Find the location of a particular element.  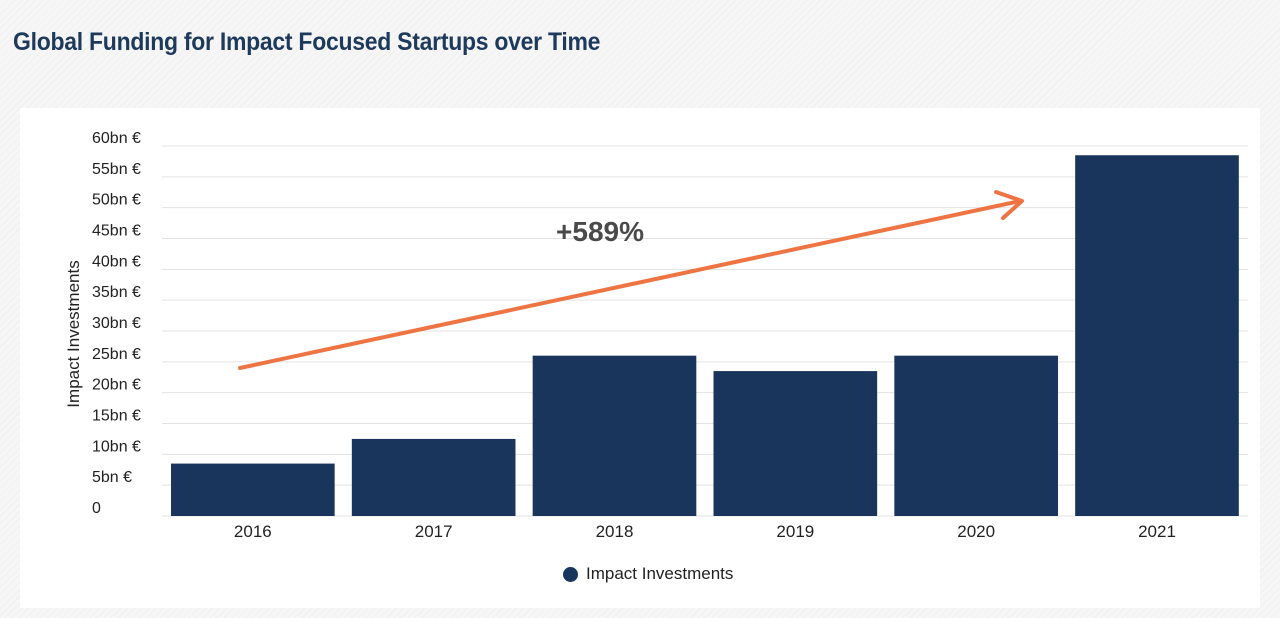

legend-marker is located at coordinates (570, 574).